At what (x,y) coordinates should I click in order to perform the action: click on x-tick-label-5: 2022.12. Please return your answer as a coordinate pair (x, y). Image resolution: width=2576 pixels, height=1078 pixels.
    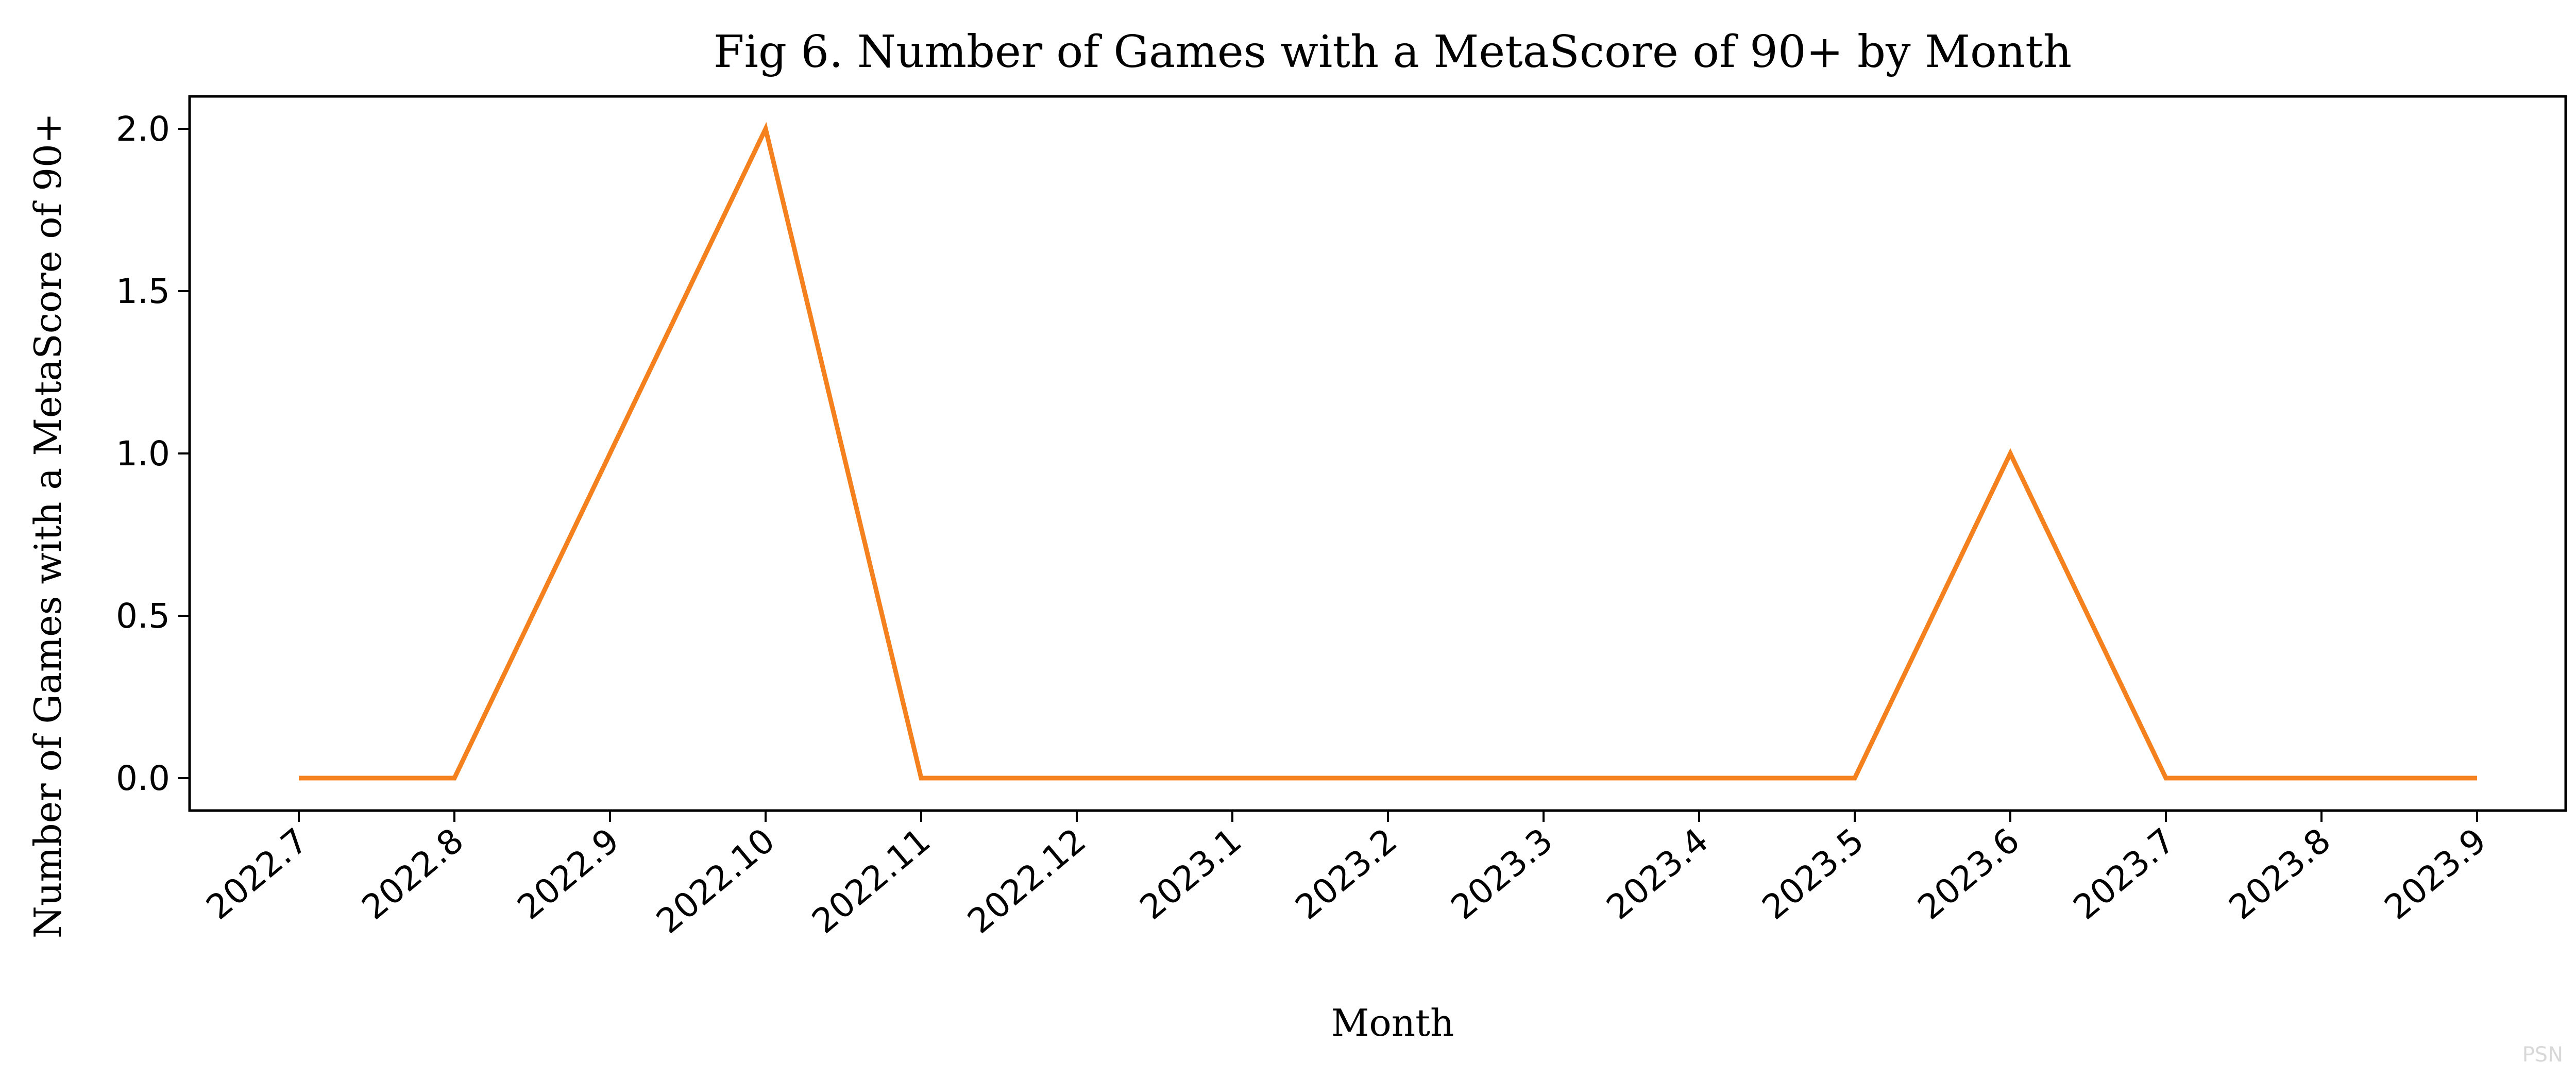
    Looking at the image, I should click on (1027, 880).